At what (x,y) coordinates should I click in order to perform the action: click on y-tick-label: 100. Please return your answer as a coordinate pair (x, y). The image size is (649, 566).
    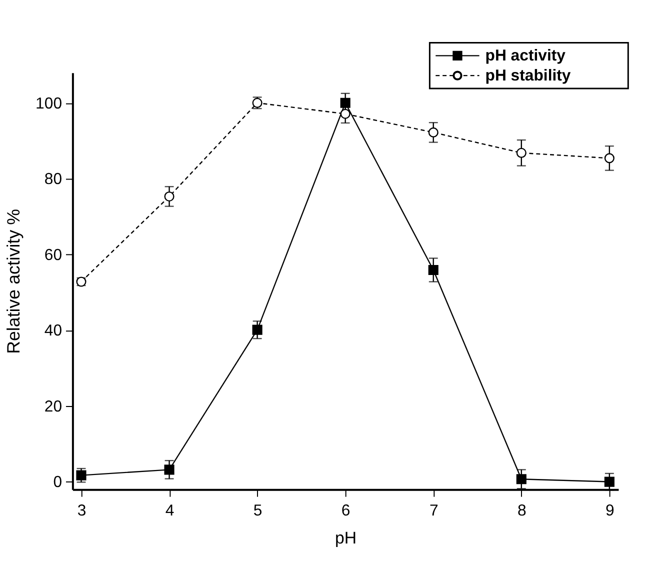
    Looking at the image, I should click on (49, 103).